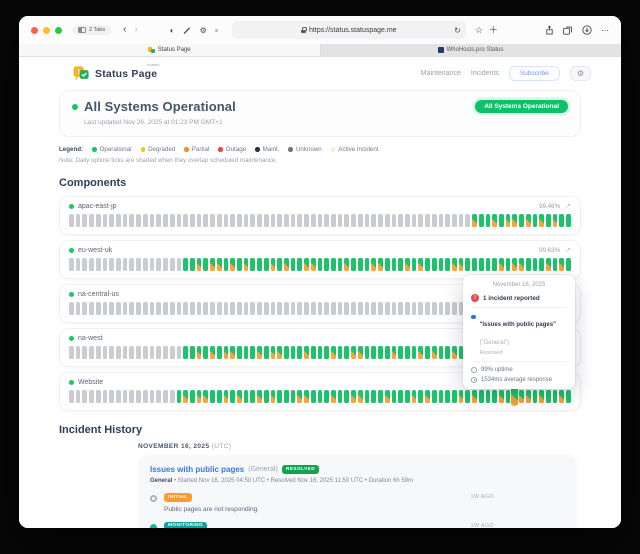 The width and height of the screenshot is (640, 554). What do you see at coordinates (170, 50) in the screenshot?
I see `tab-status-page: Status Page` at bounding box center [170, 50].